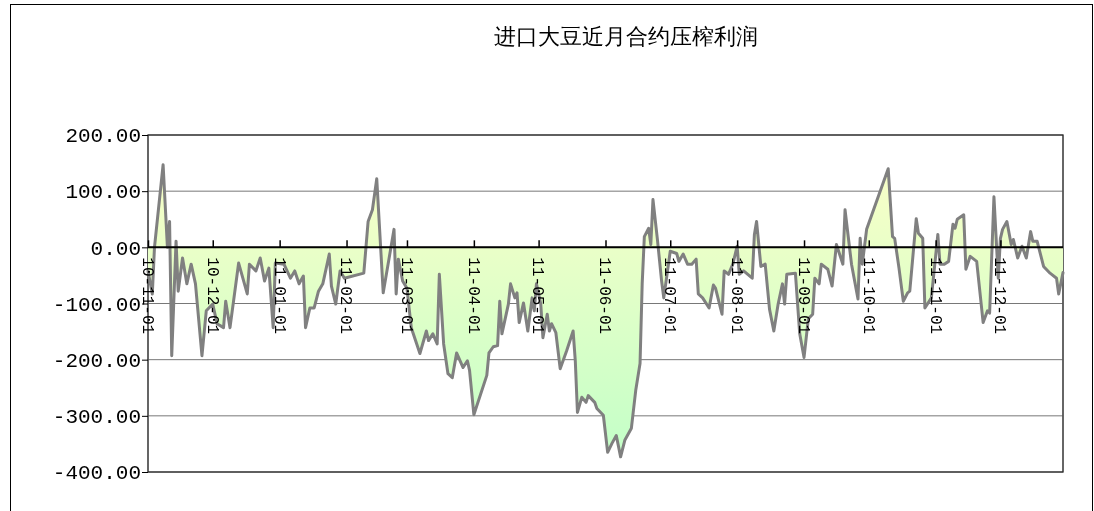  Describe the element at coordinates (345, 296) in the screenshot. I see `x-tick-label: 11-02-01` at that location.